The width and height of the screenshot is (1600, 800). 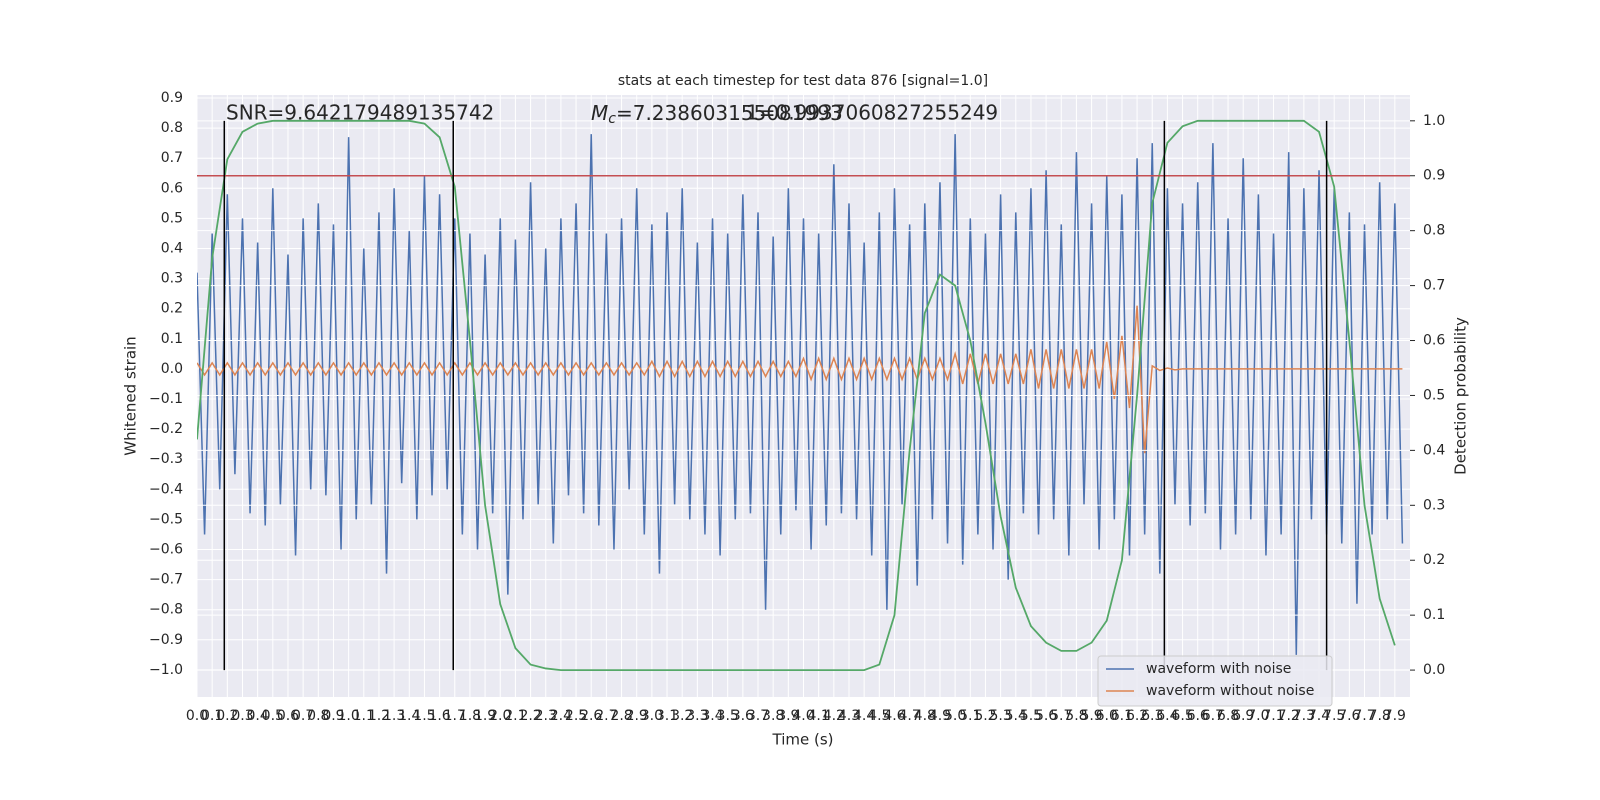 What do you see at coordinates (872, 113) in the screenshot?
I see `annotation: 1=0.9937060827255249` at bounding box center [872, 113].